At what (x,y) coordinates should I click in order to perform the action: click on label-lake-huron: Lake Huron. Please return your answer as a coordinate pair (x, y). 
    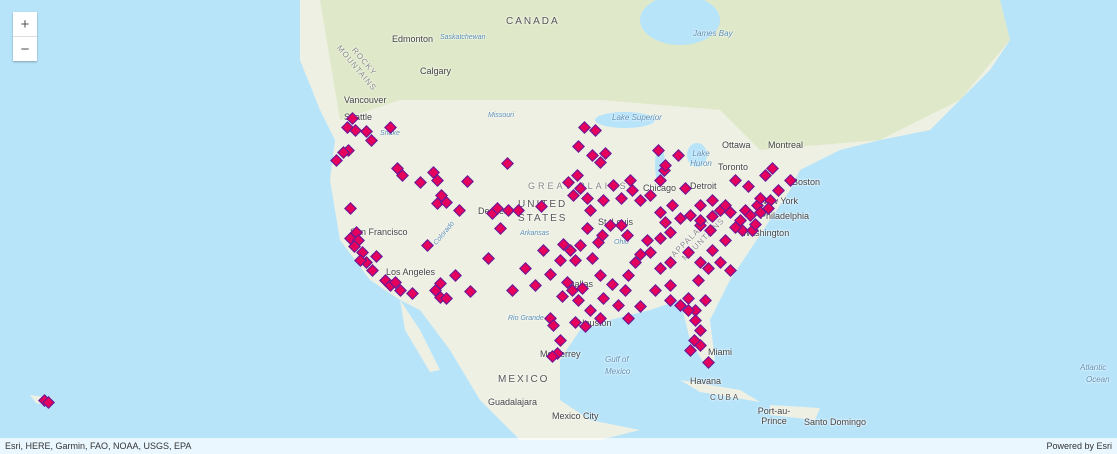
    Looking at the image, I should click on (701, 158).